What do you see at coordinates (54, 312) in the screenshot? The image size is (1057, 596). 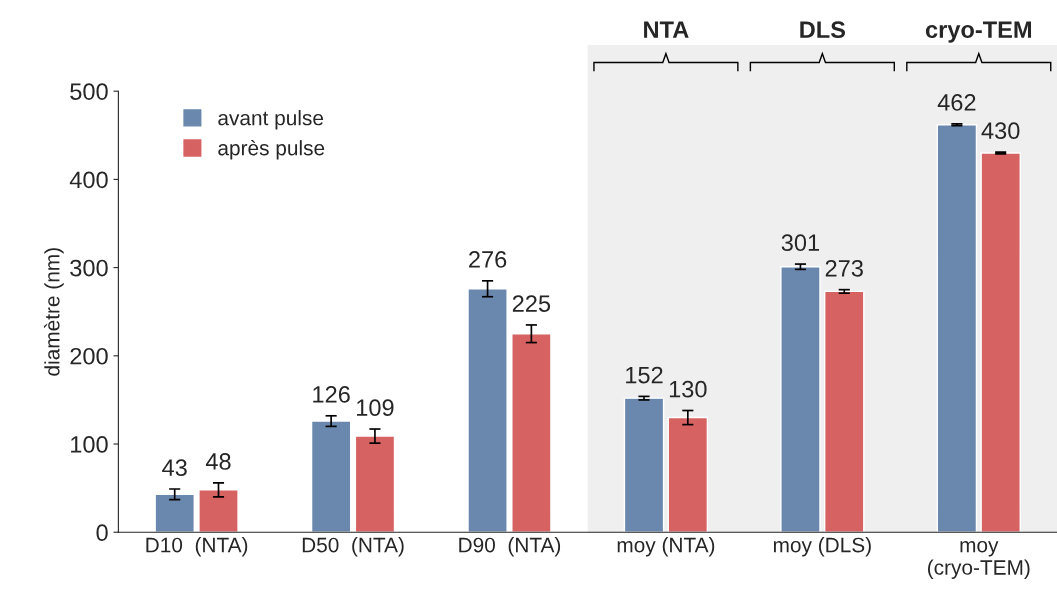 I see `y-axis-title: diamètre (nm)` at bounding box center [54, 312].